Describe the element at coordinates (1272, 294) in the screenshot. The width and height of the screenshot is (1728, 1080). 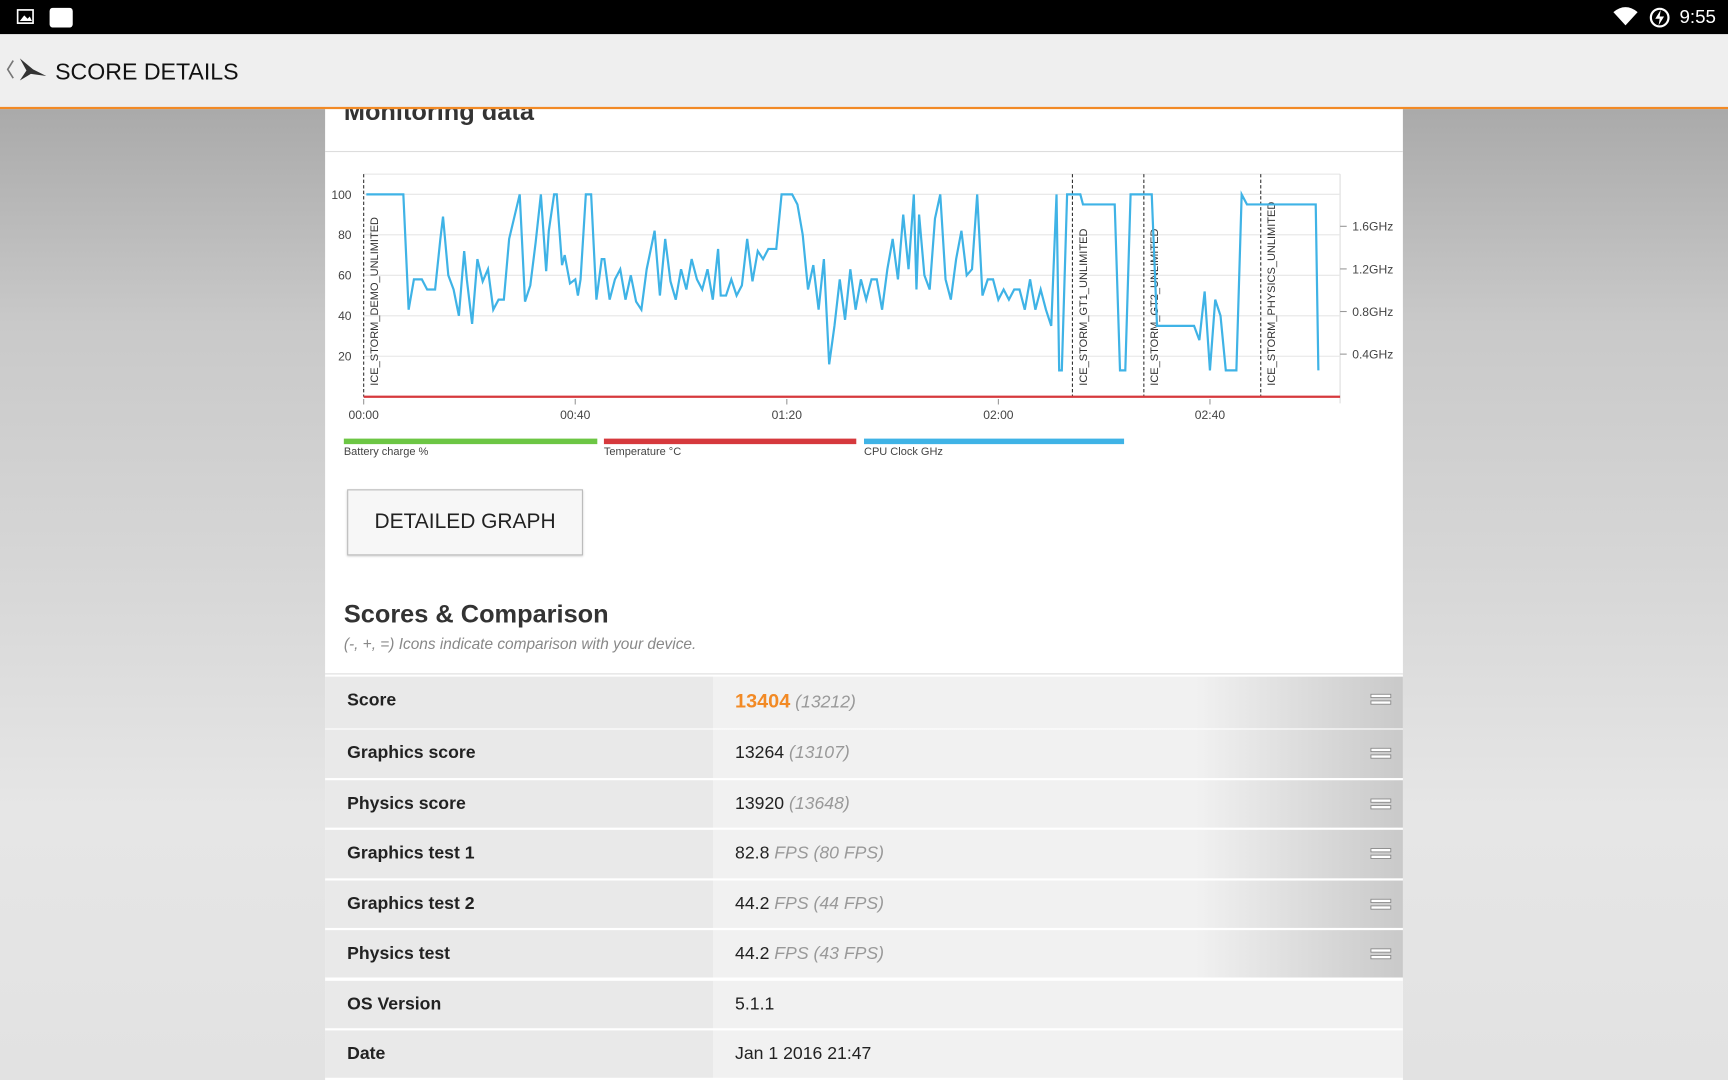
I see `marker-label: ICE_STORM_PHYSICS_UNLIMITED` at that location.